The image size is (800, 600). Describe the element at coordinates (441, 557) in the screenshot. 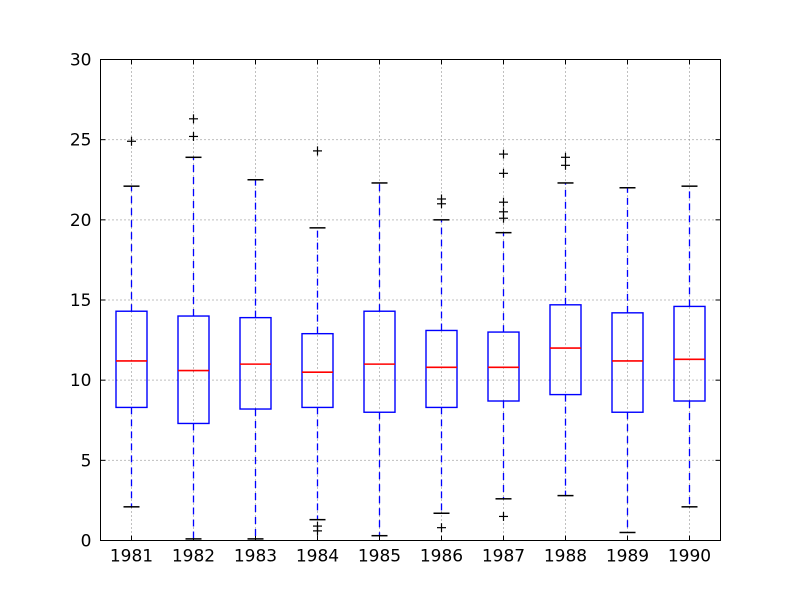

I see `x-tick-label: 1986` at that location.